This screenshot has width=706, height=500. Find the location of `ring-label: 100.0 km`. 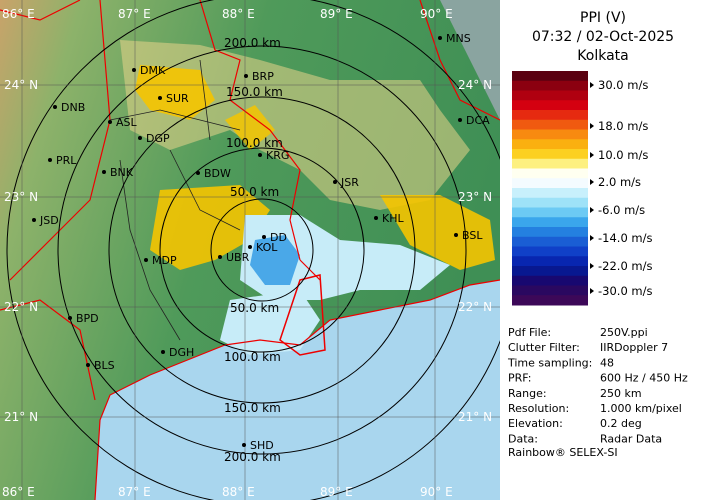

ring-label: 100.0 km is located at coordinates (254, 143).